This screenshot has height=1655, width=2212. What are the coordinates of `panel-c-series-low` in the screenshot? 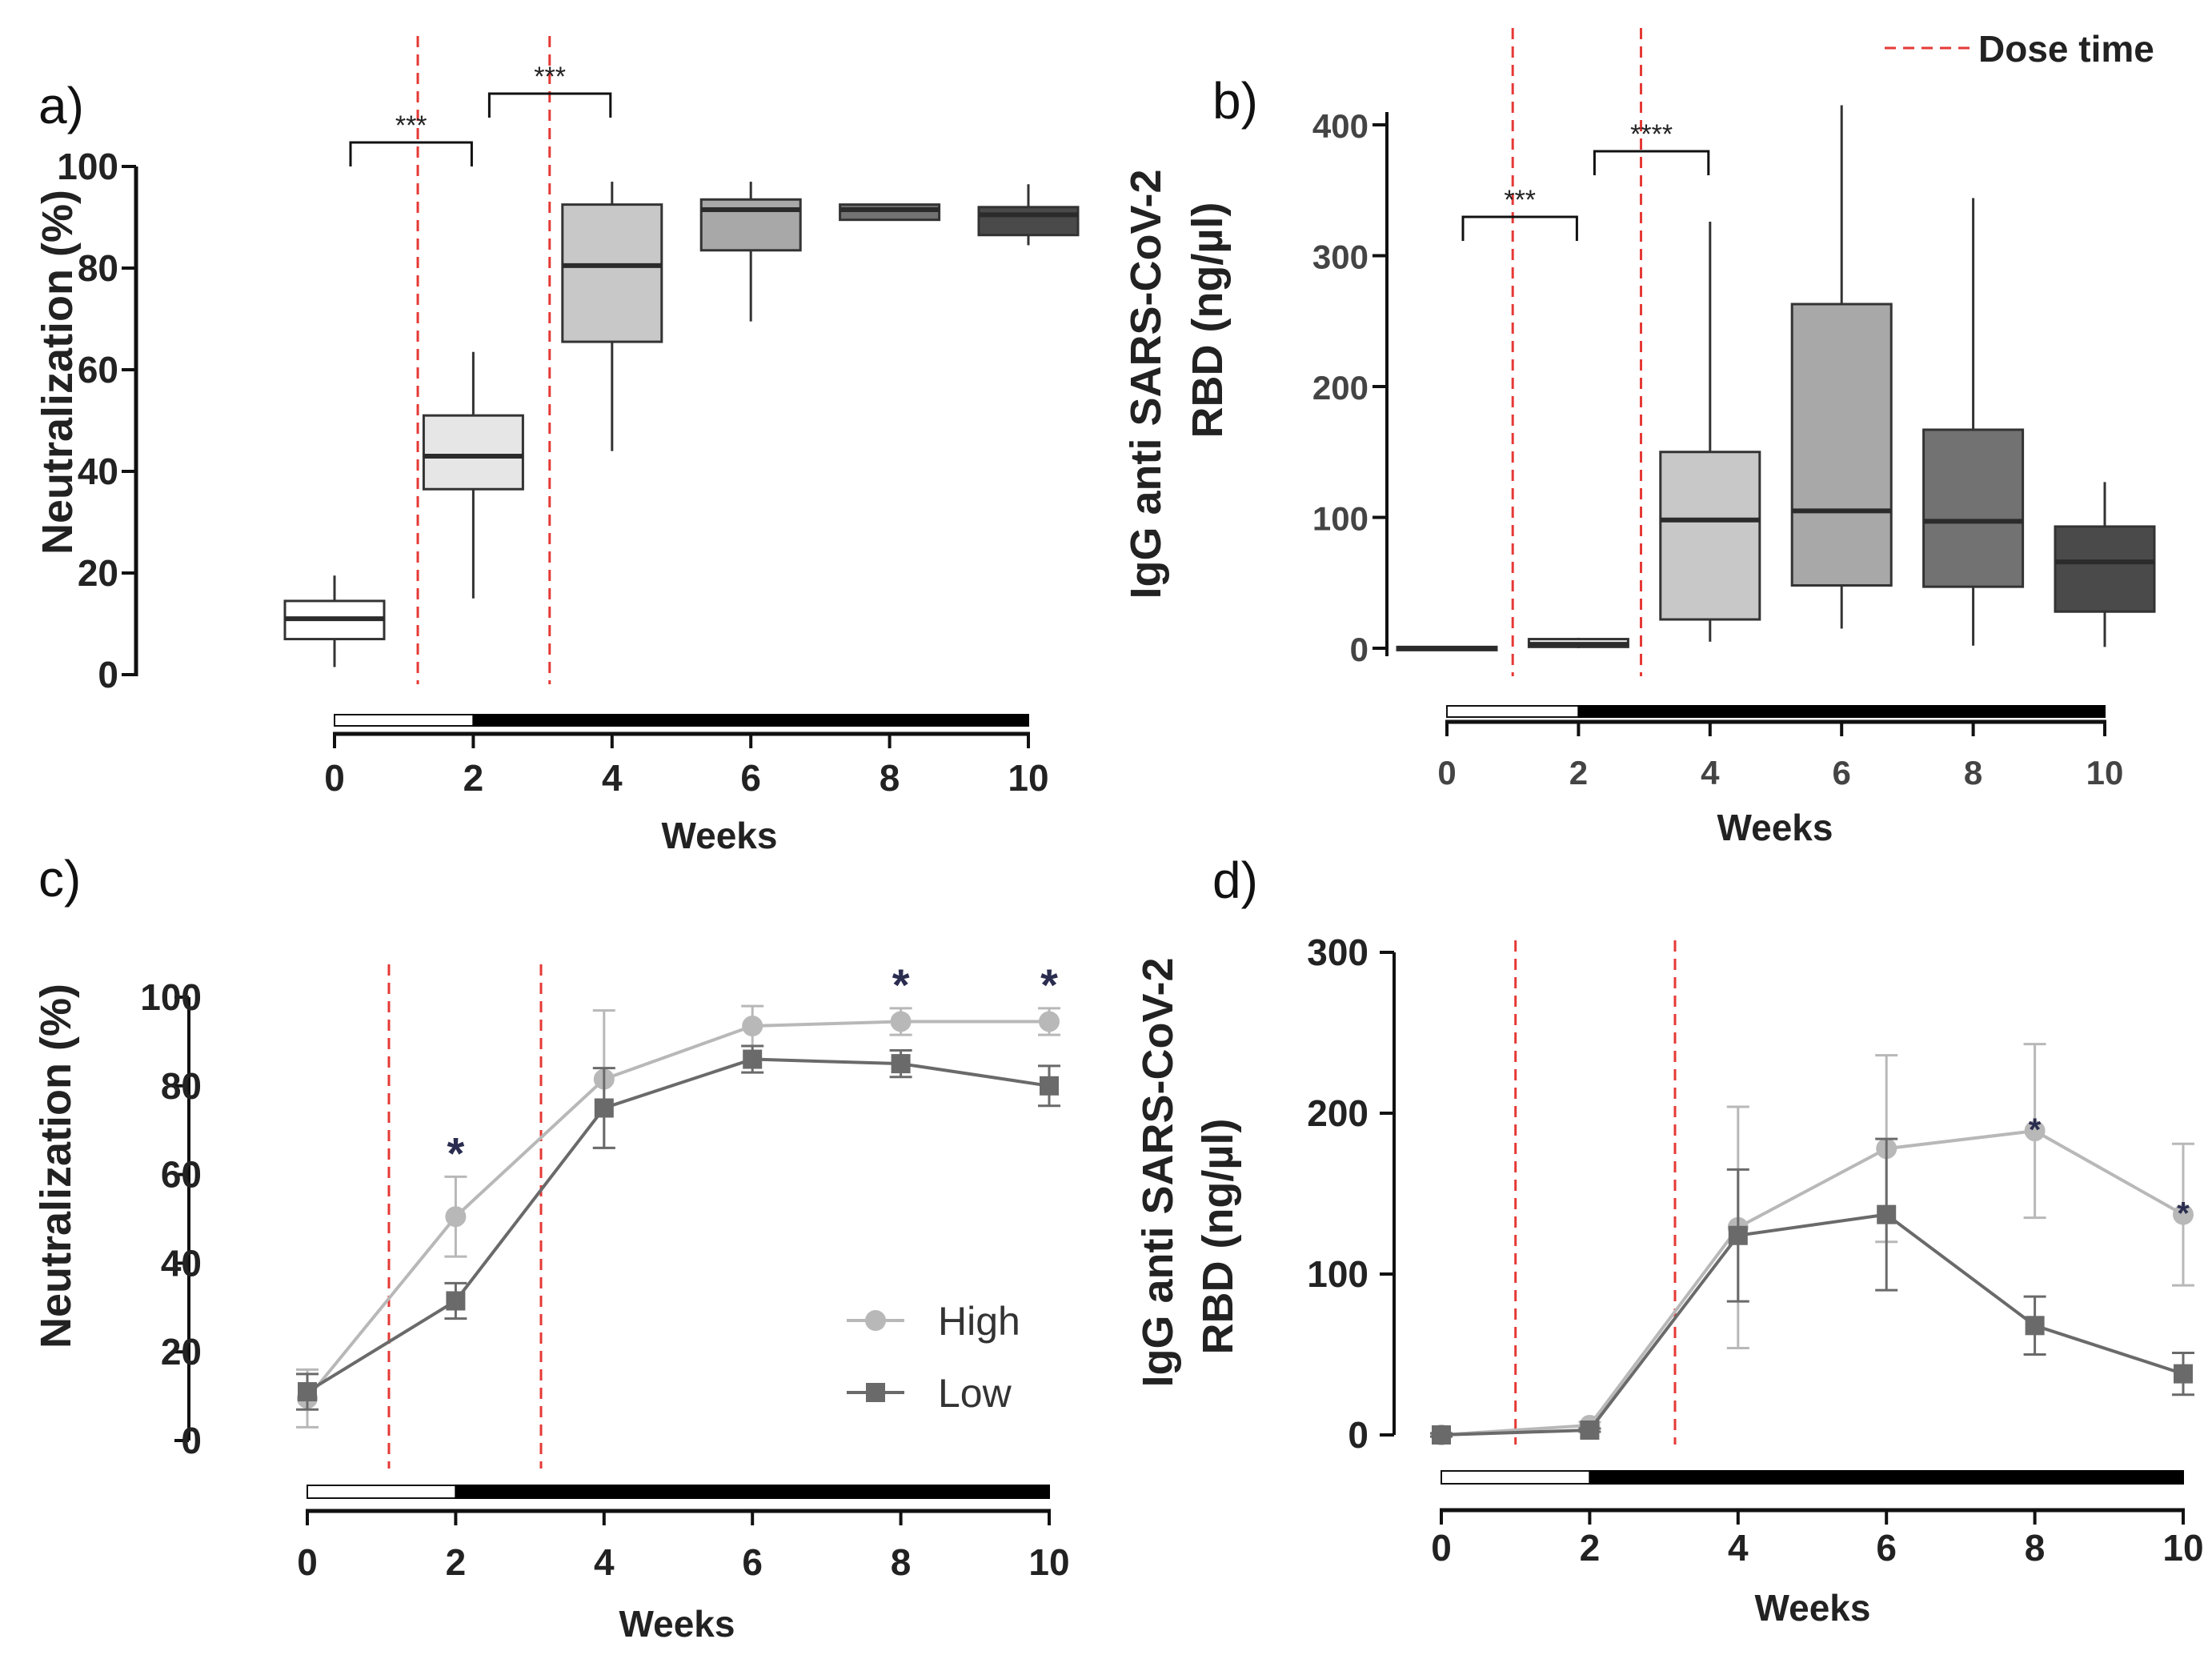 It's located at (678, 1227).